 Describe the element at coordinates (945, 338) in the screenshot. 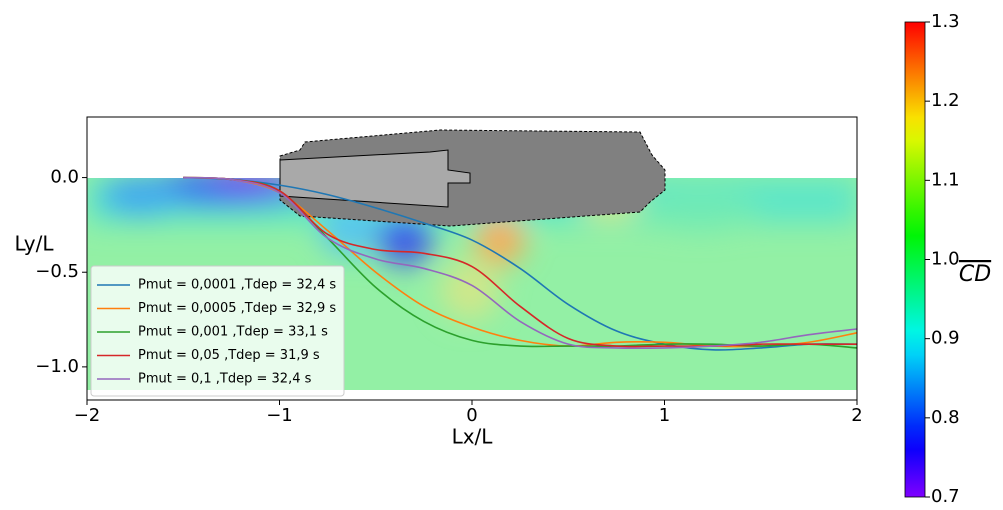

I see `colorbar-tick-label: 0.9` at that location.